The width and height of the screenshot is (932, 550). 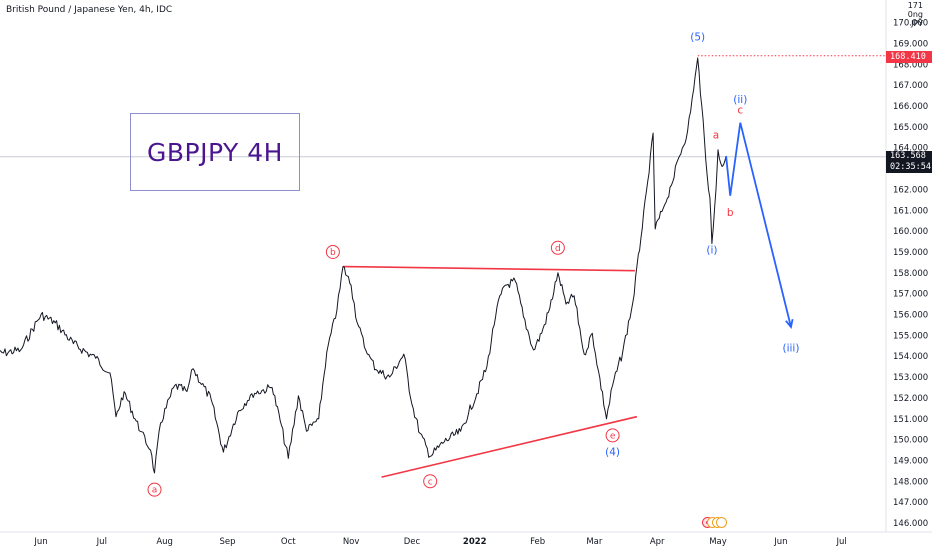 I want to click on bar-countdown: 02:35:54, so click(x=910, y=167).